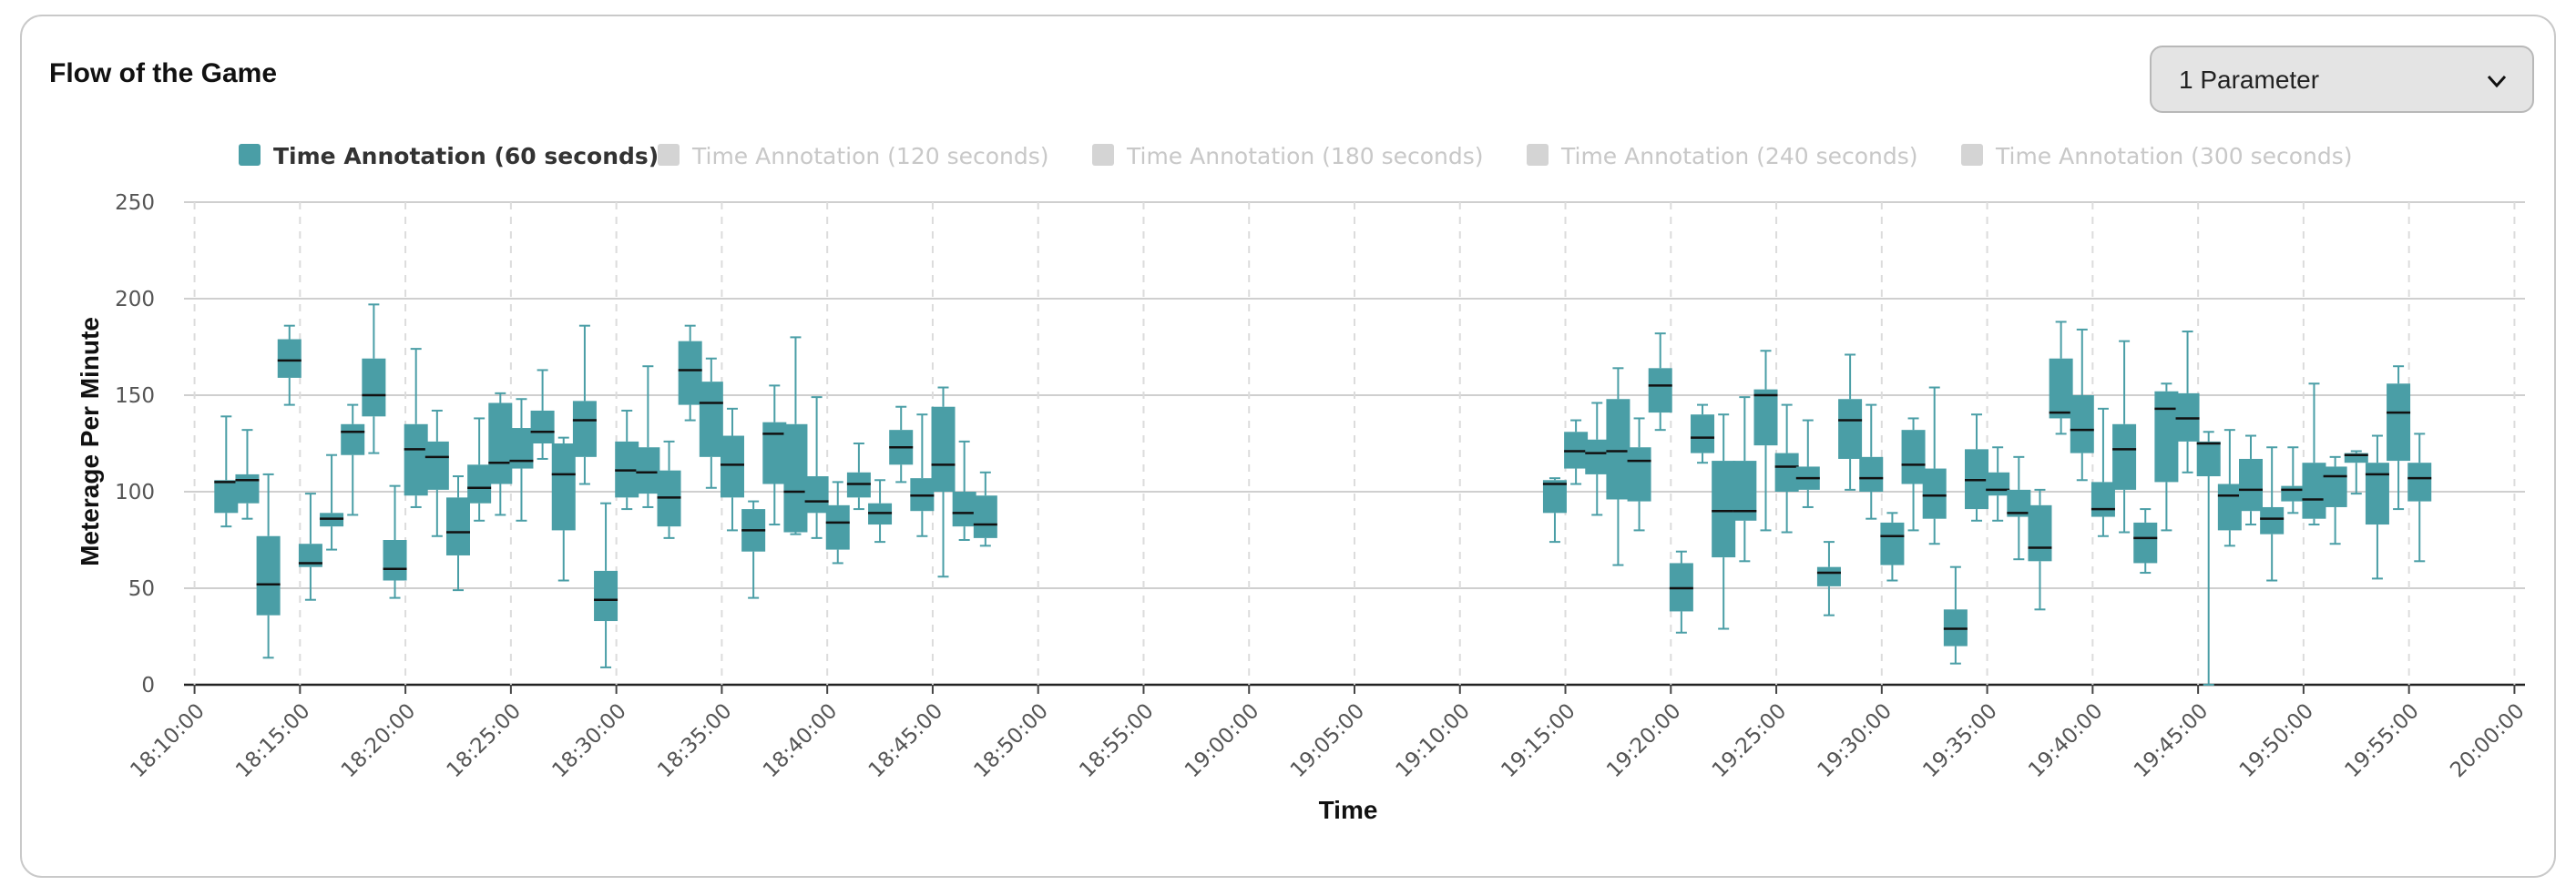  I want to click on x-tick-label: 19:40:00, so click(2065, 740).